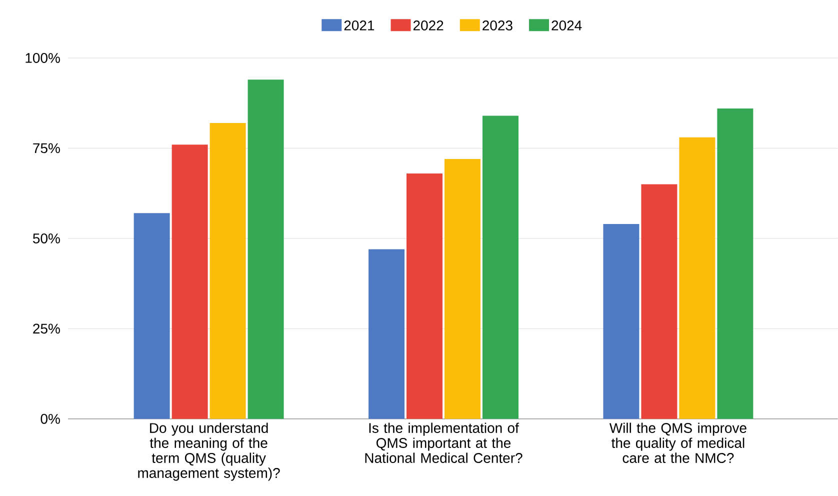  What do you see at coordinates (443, 443) in the screenshot?
I see `x-tick-label: Is the implementation of QMS important at the National Medical Center?` at bounding box center [443, 443].